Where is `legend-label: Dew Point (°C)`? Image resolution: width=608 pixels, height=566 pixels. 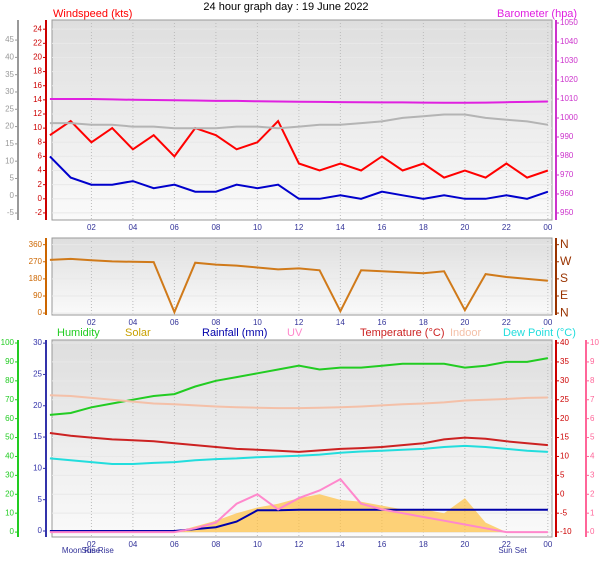
legend-label: Dew Point (°C) is located at coordinates (539, 333).